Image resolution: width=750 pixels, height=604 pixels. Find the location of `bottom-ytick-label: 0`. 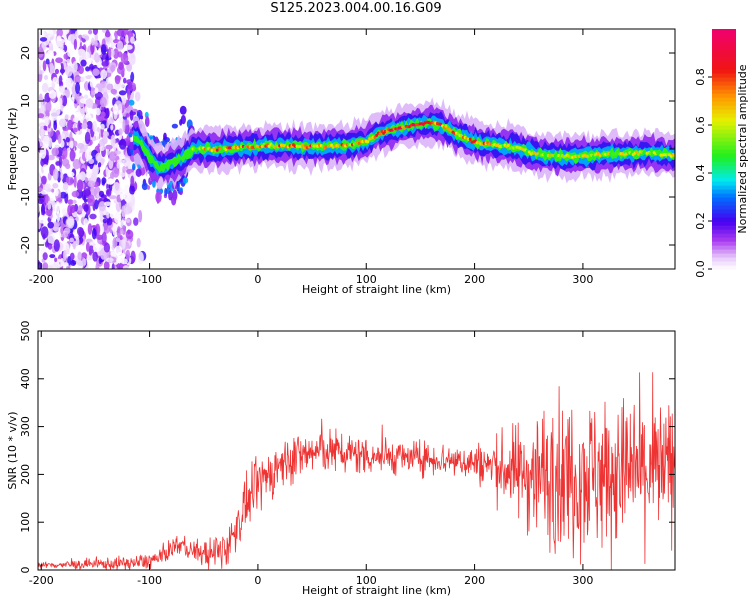

bottom-ytick-label: 0 is located at coordinates (25, 570).